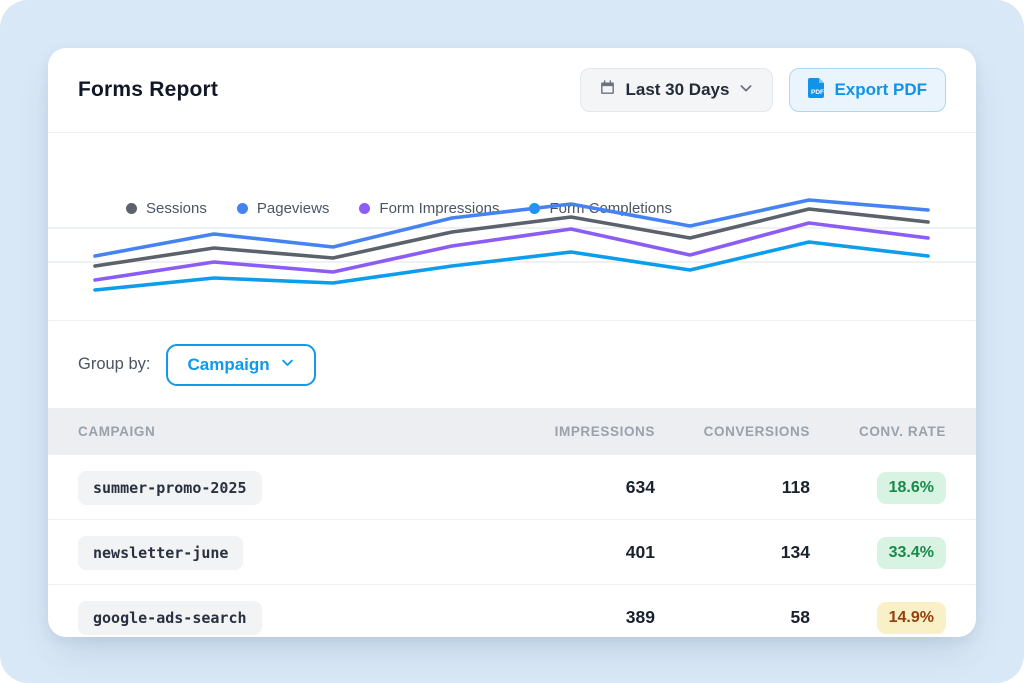 The width and height of the screenshot is (1024, 683). I want to click on group-by-selected: Campaign, so click(228, 364).